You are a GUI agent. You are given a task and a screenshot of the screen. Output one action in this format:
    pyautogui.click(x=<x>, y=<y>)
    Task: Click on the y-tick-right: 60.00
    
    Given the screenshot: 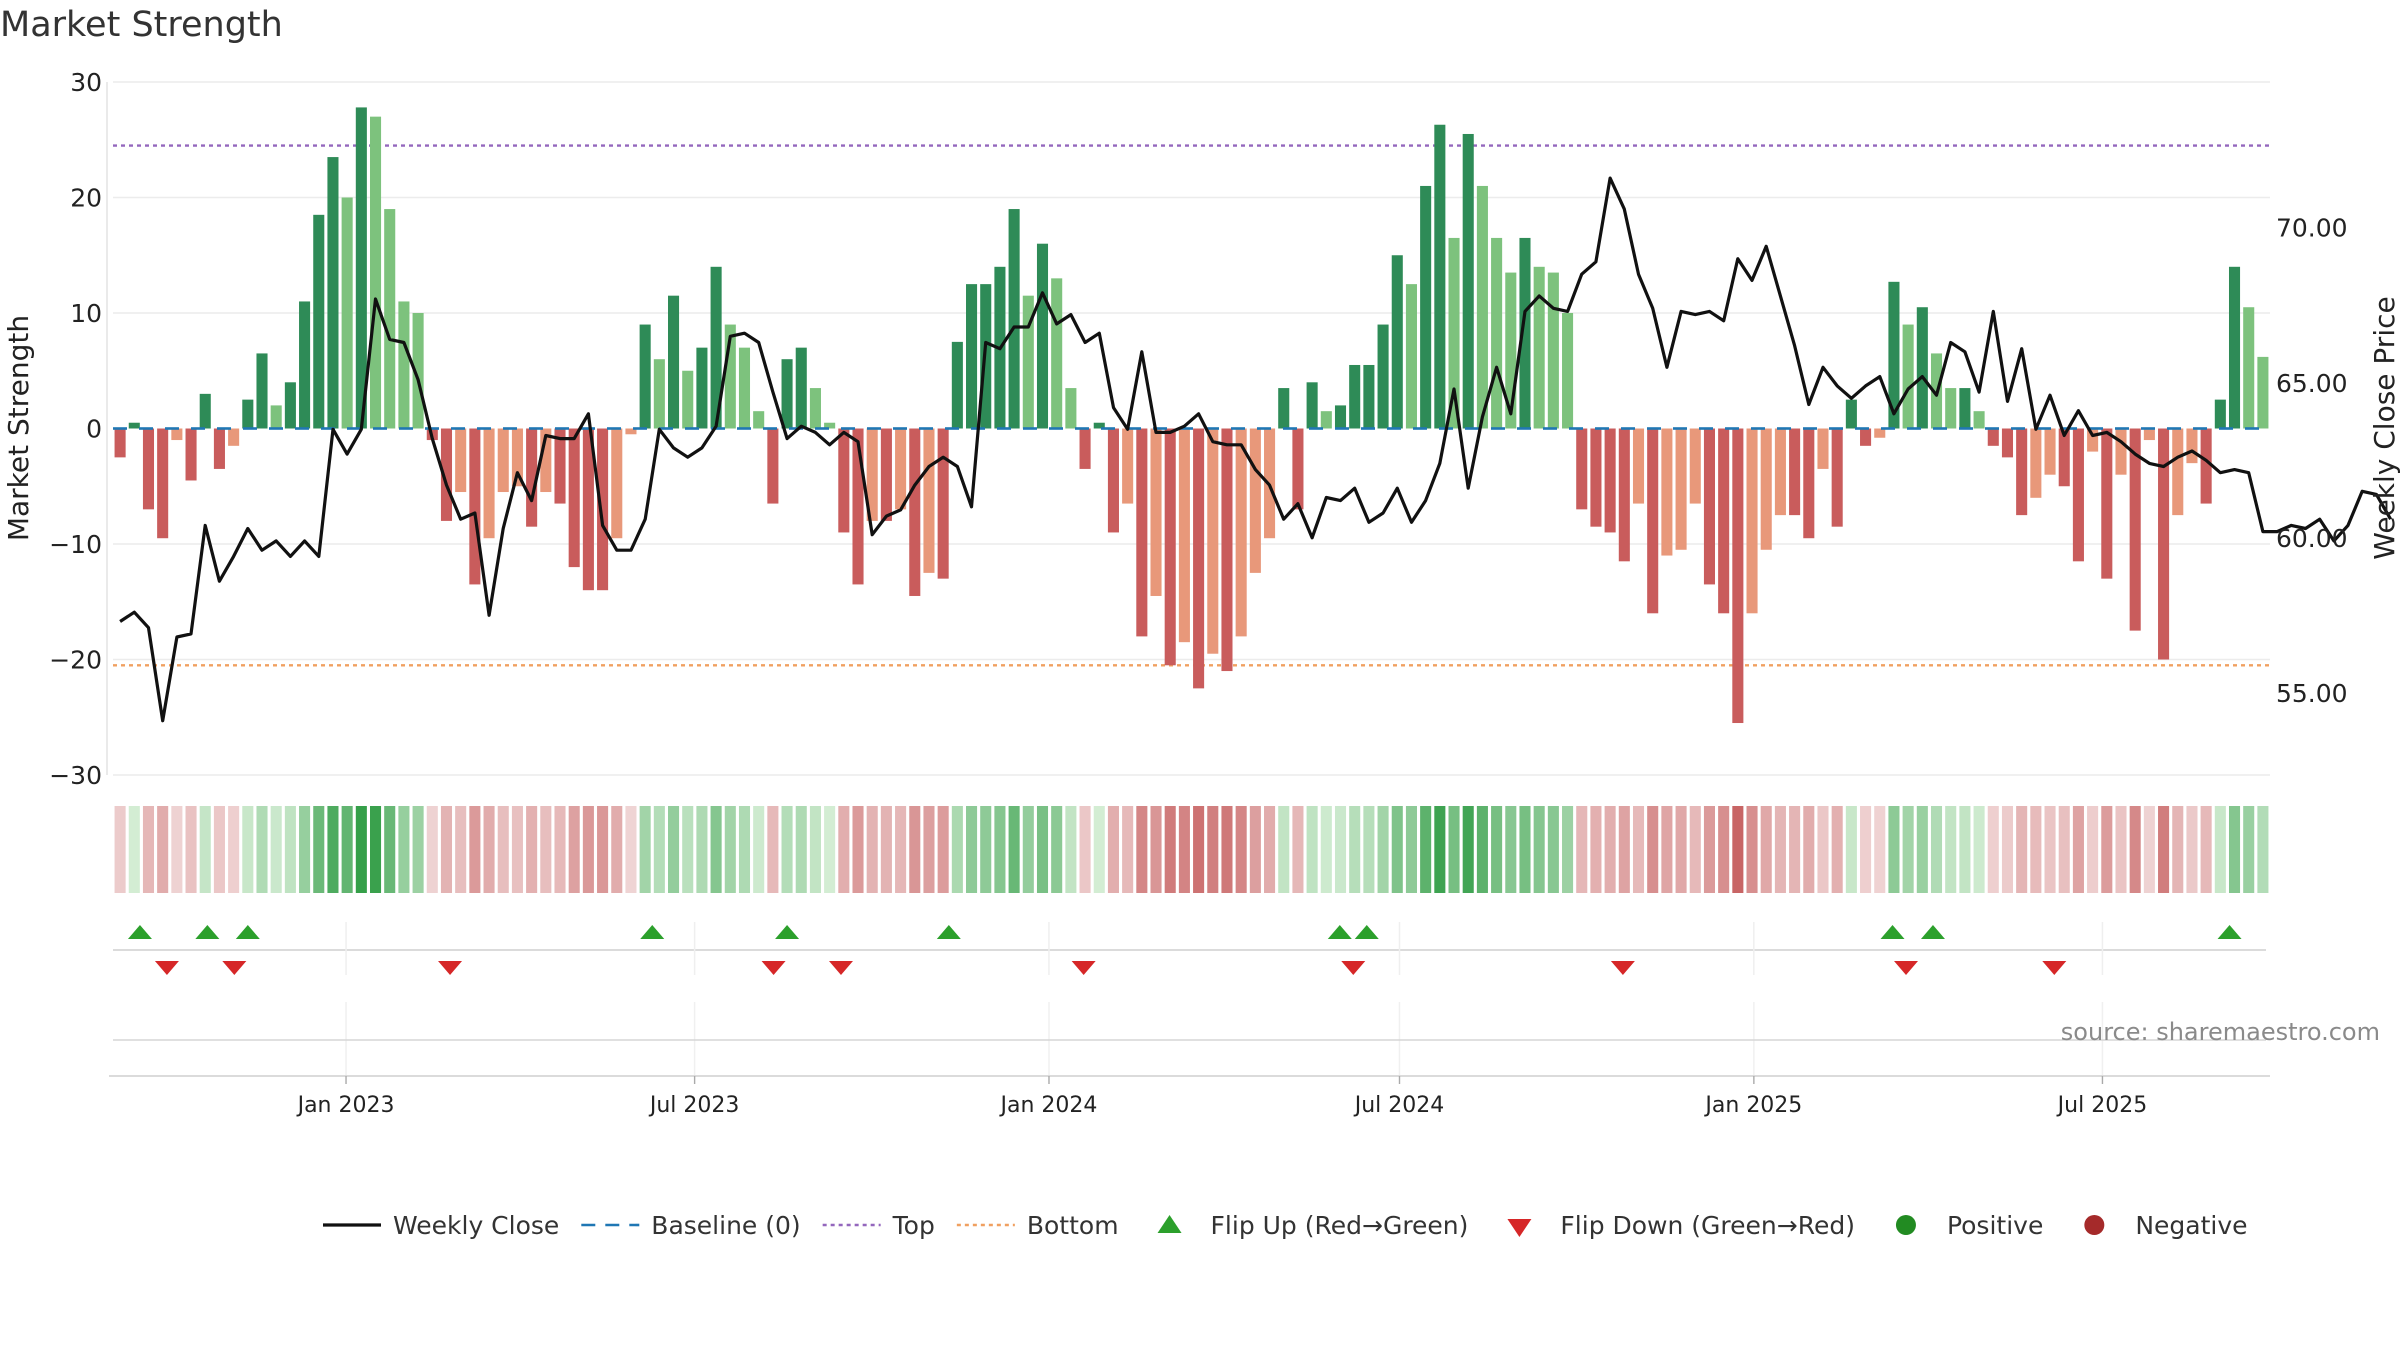 What is the action you would take?
    pyautogui.click(x=2312, y=538)
    